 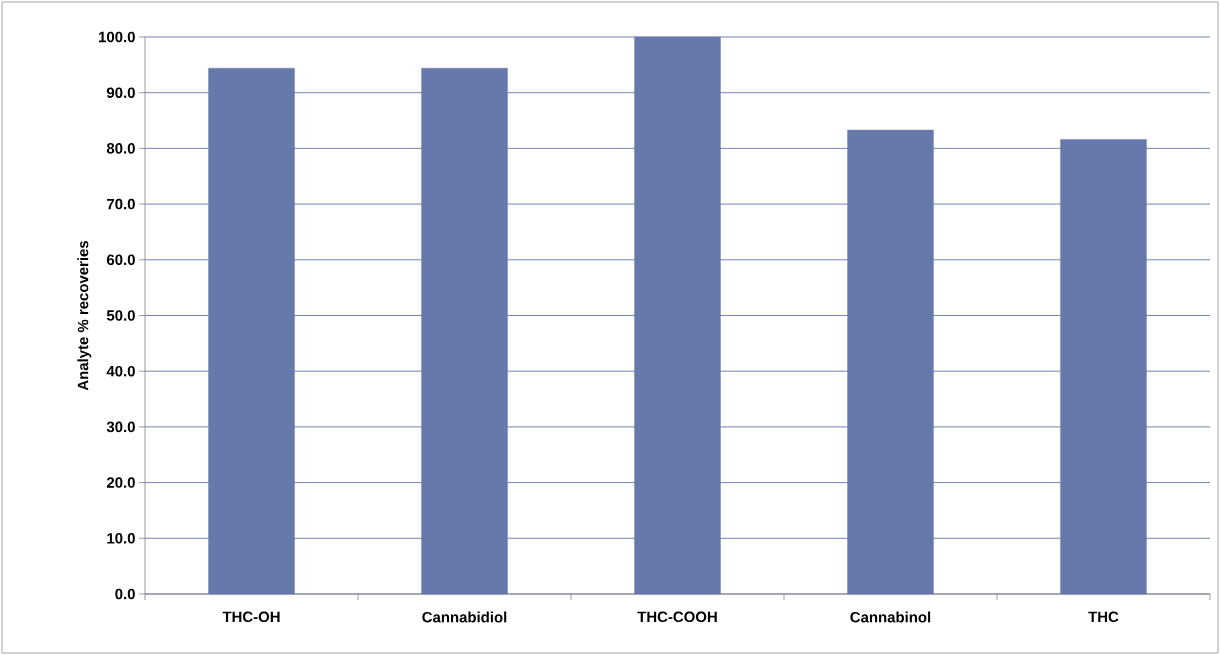 What do you see at coordinates (120, 427) in the screenshot?
I see `y-tick-label: 30.0` at bounding box center [120, 427].